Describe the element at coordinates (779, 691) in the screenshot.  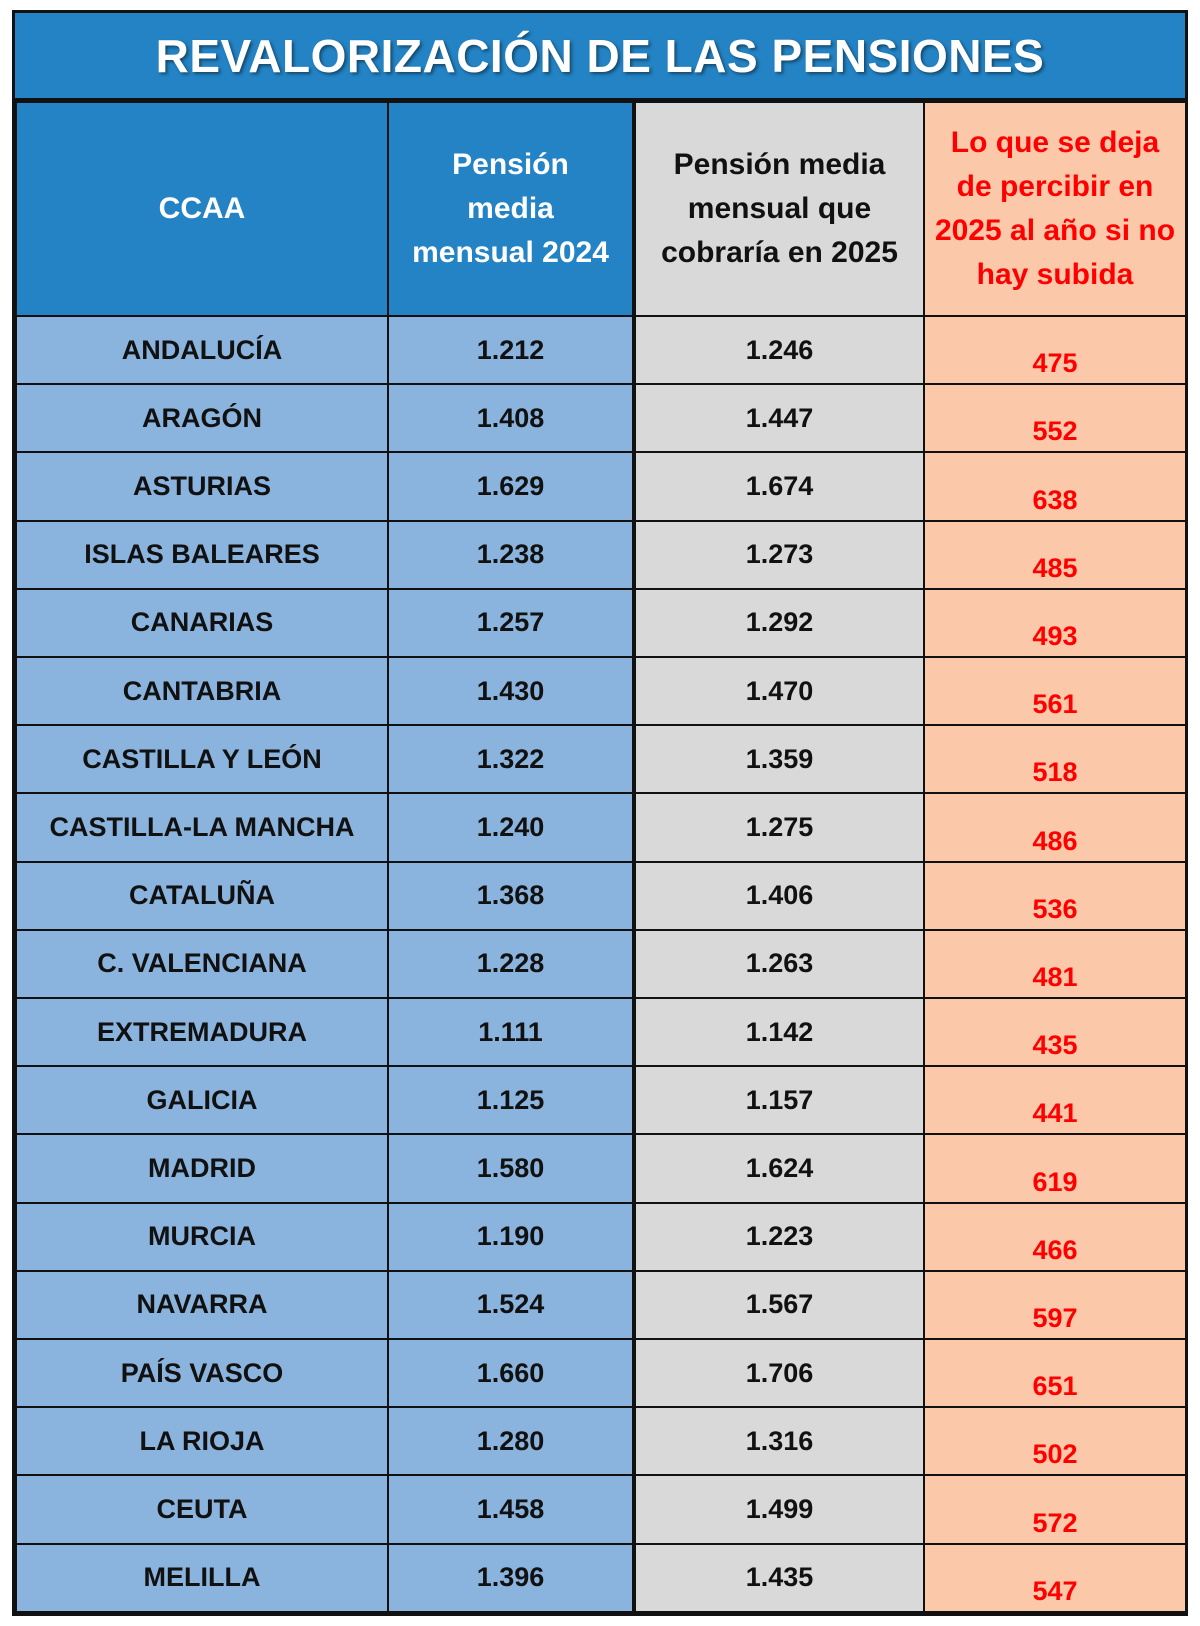
I see `cell-pension-2025: 1.470` at that location.